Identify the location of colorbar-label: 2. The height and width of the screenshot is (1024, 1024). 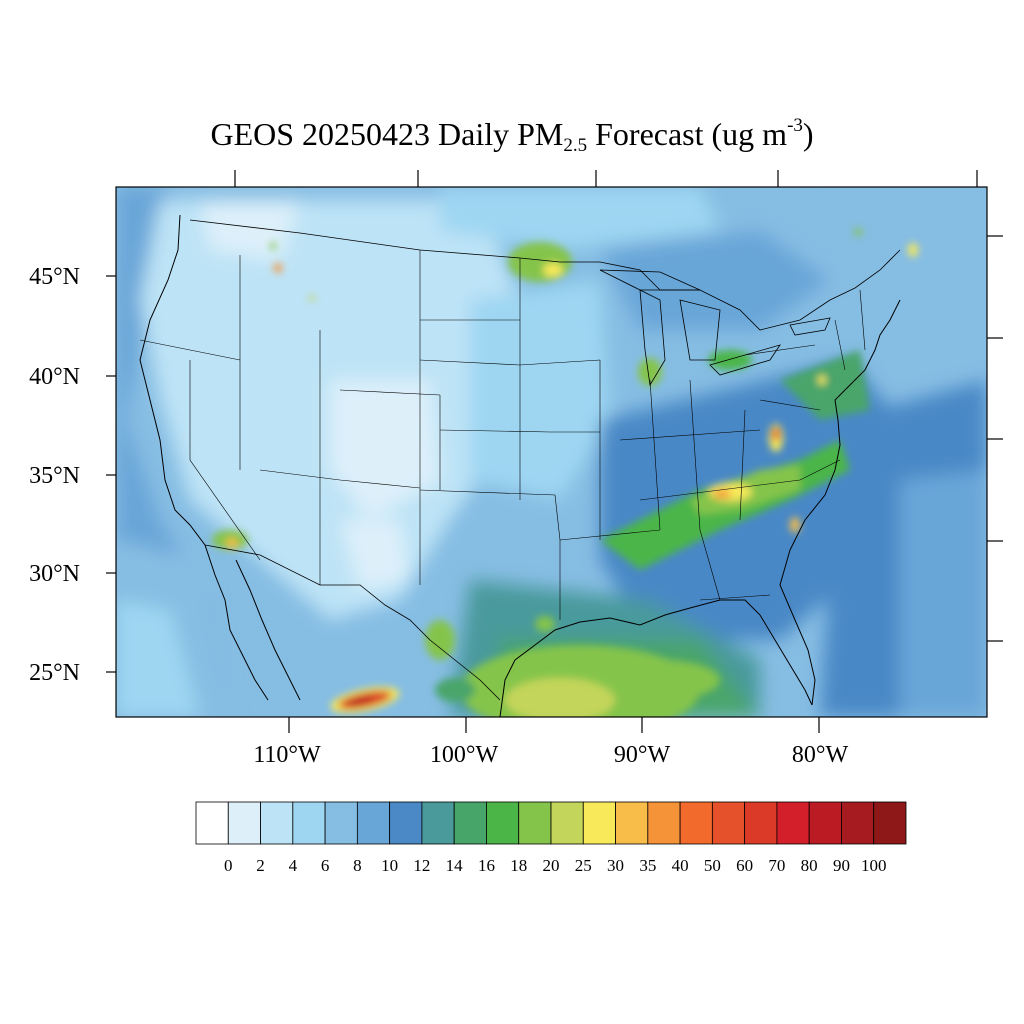
(260, 865).